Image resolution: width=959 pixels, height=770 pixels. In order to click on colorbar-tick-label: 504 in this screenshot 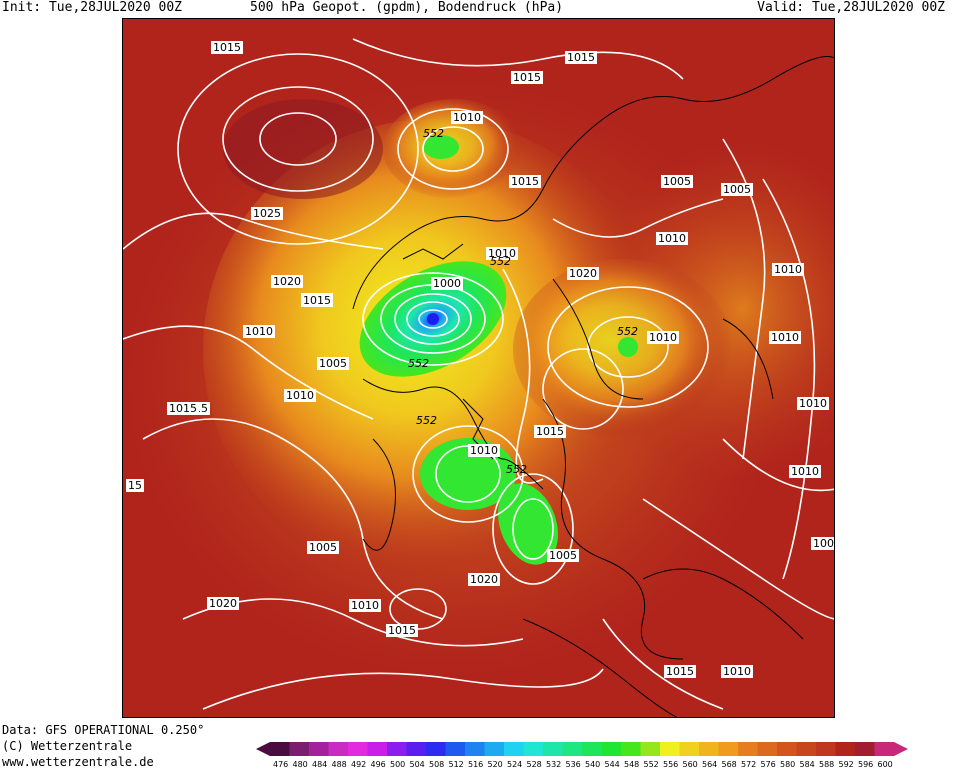, I will do `click(417, 764)`.